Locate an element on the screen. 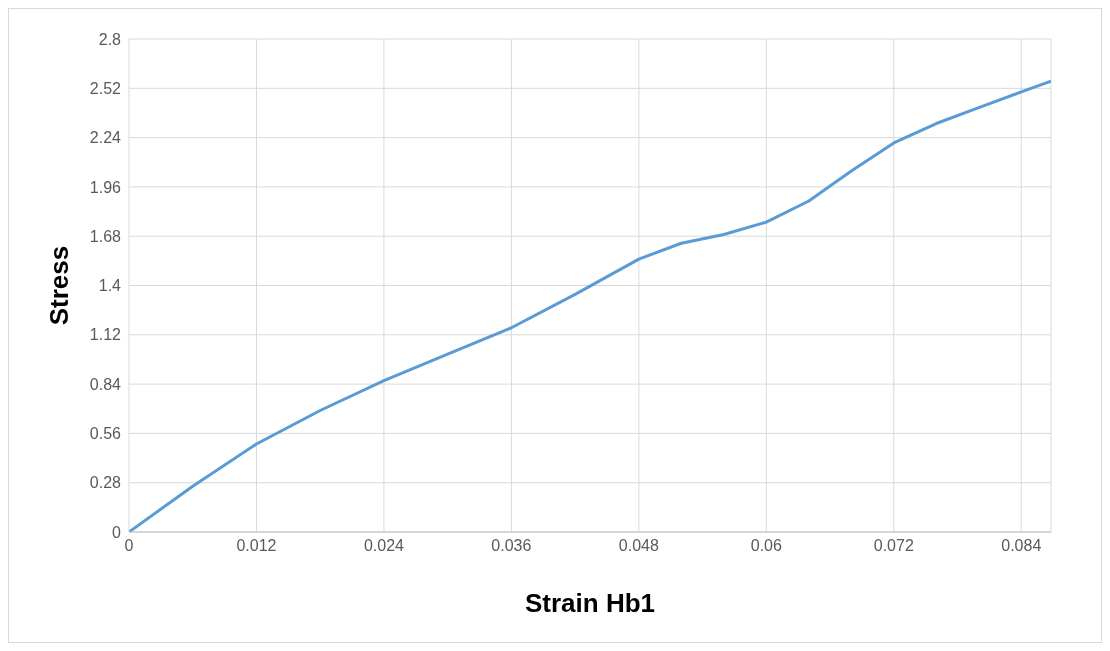 The height and width of the screenshot is (651, 1110). x-tick-label: 0.024 is located at coordinates (384, 546).